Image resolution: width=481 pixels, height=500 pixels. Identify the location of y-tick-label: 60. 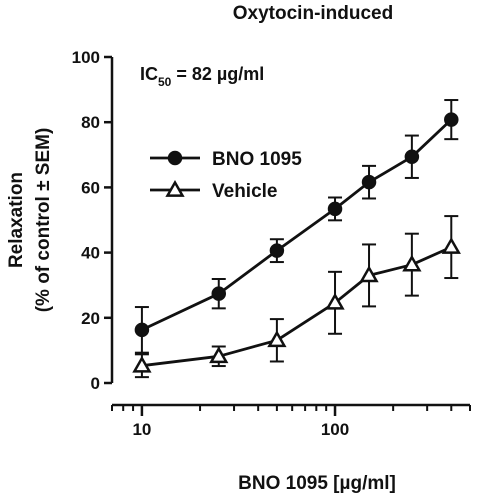
(90, 187).